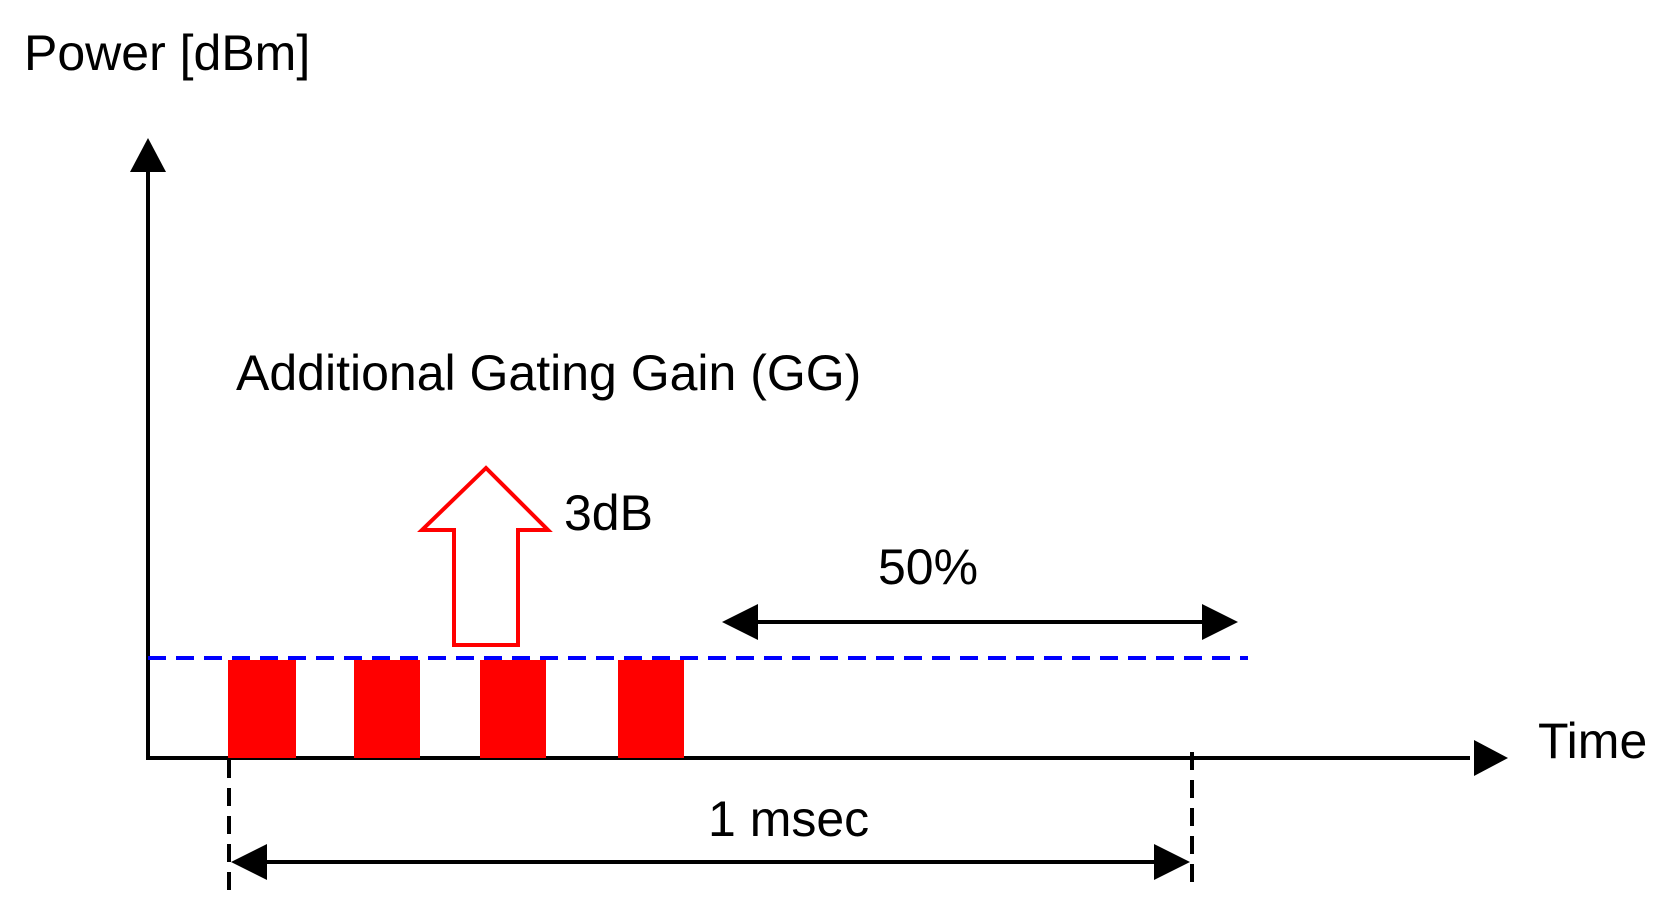  Describe the element at coordinates (1220, 622) in the screenshot. I see `duty-cycle-arrowhead-right` at that location.